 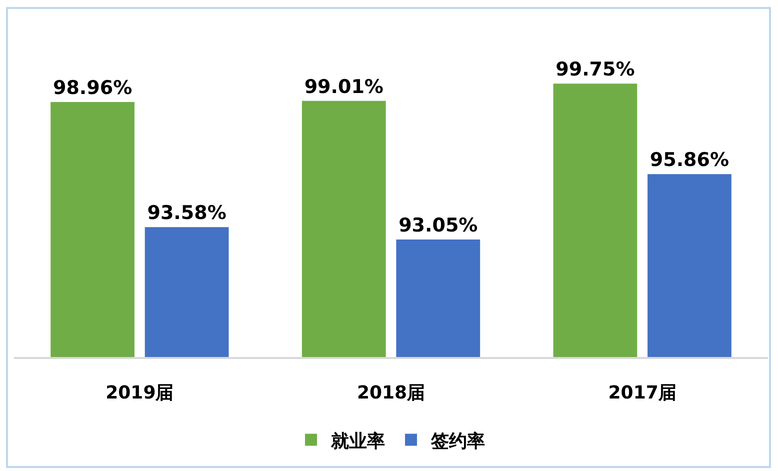 What do you see at coordinates (438, 225) in the screenshot?
I see `data-label: 93.05%` at bounding box center [438, 225].